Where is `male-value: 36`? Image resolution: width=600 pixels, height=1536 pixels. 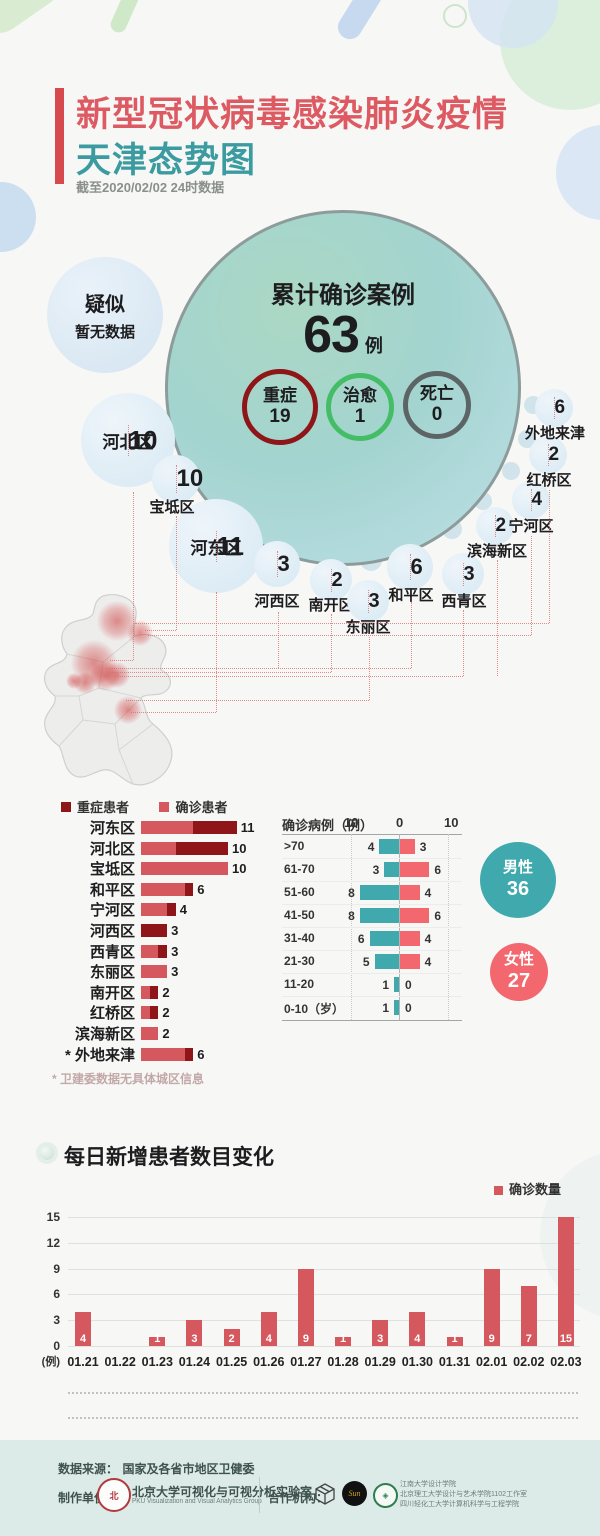 male-value: 36 is located at coordinates (518, 889).